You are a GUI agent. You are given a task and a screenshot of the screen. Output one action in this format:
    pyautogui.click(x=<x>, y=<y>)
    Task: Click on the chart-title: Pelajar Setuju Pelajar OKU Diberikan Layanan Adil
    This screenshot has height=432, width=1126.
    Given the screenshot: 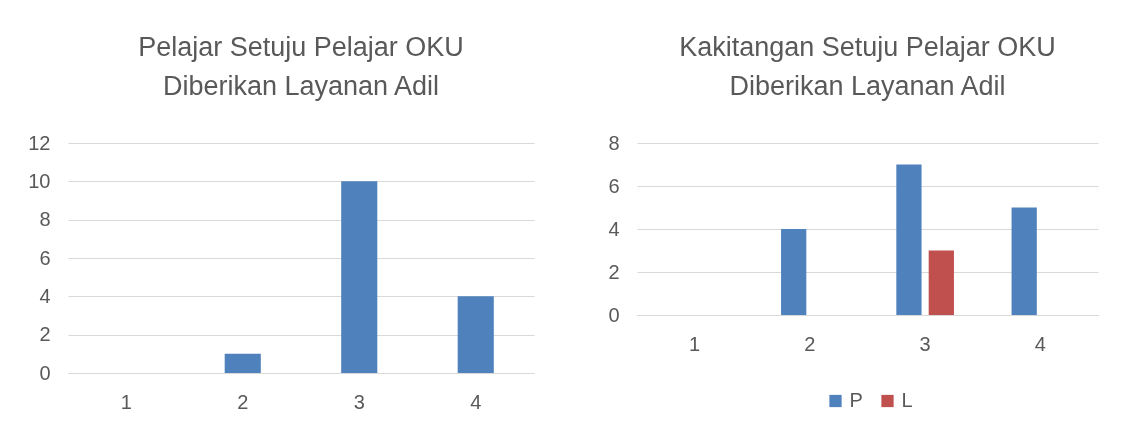 What is the action you would take?
    pyautogui.click(x=301, y=66)
    